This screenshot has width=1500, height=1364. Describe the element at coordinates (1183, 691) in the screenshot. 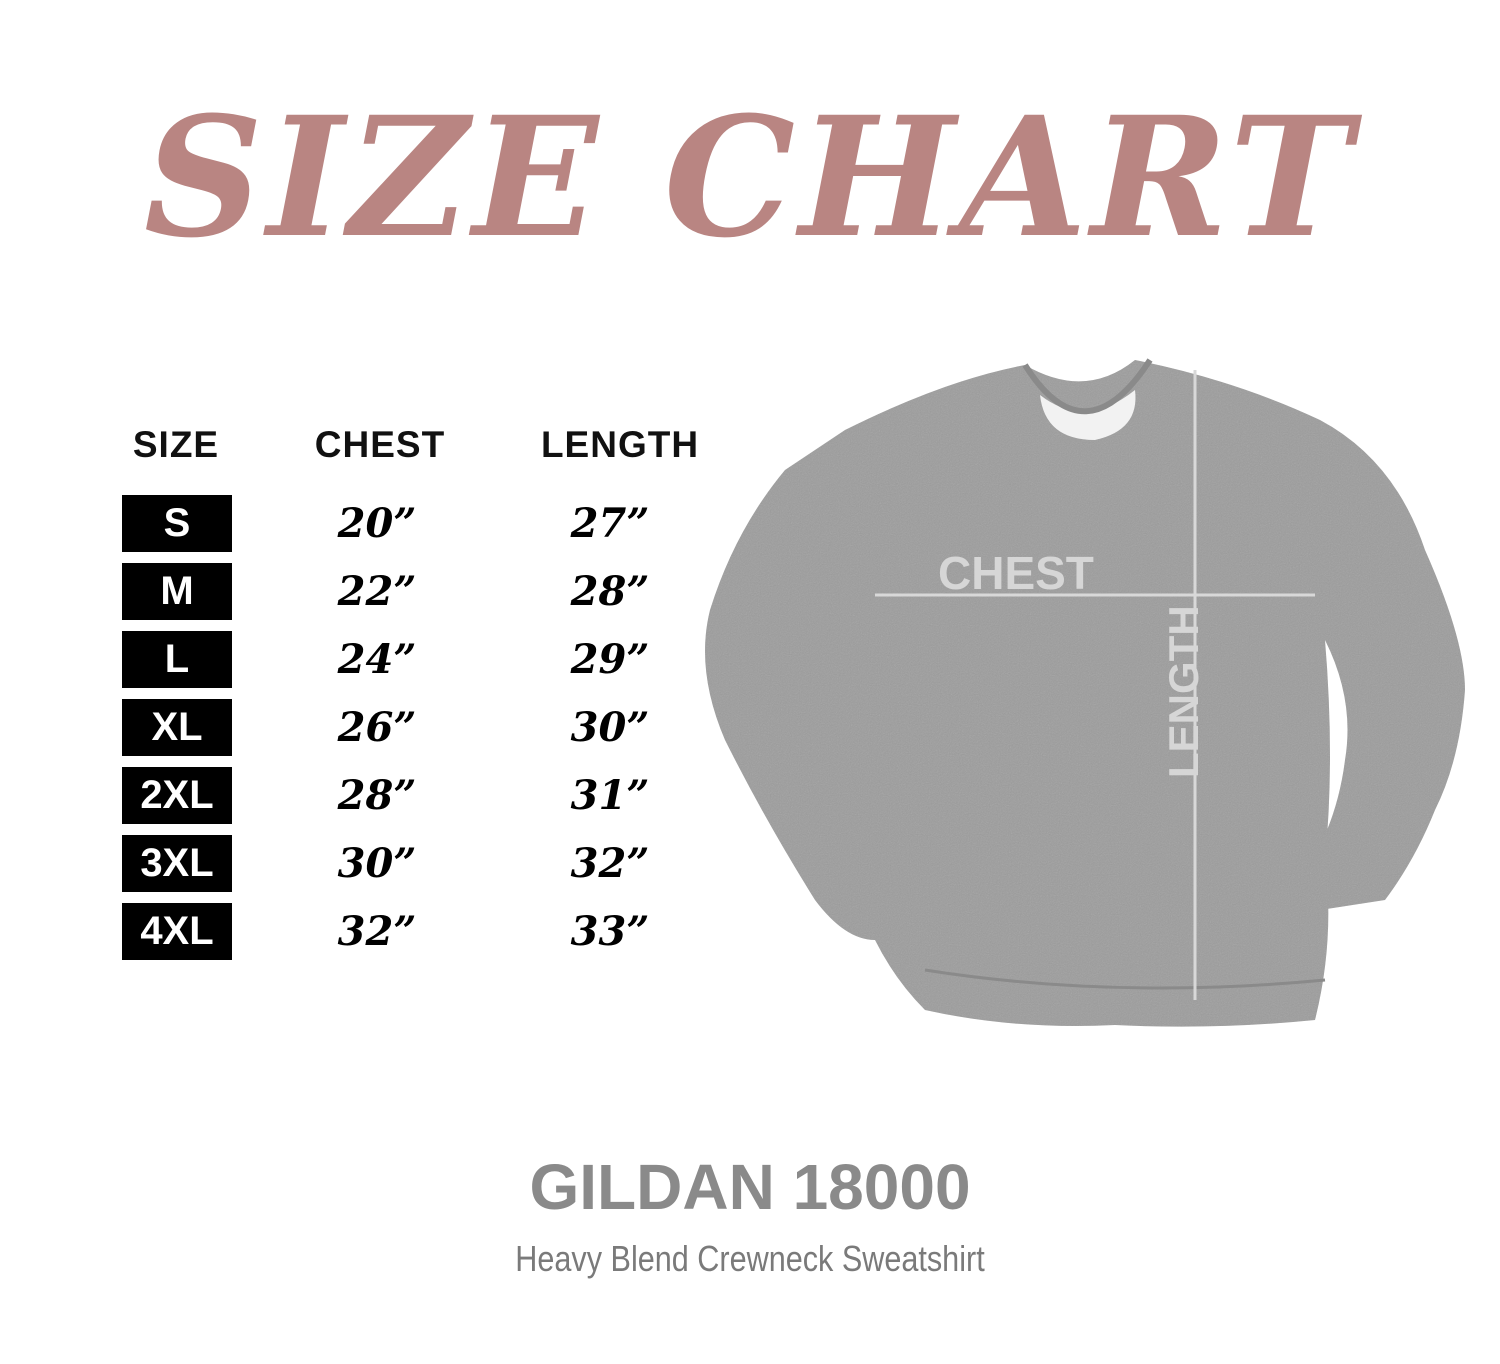

I see `length-label: LENGTH` at that location.